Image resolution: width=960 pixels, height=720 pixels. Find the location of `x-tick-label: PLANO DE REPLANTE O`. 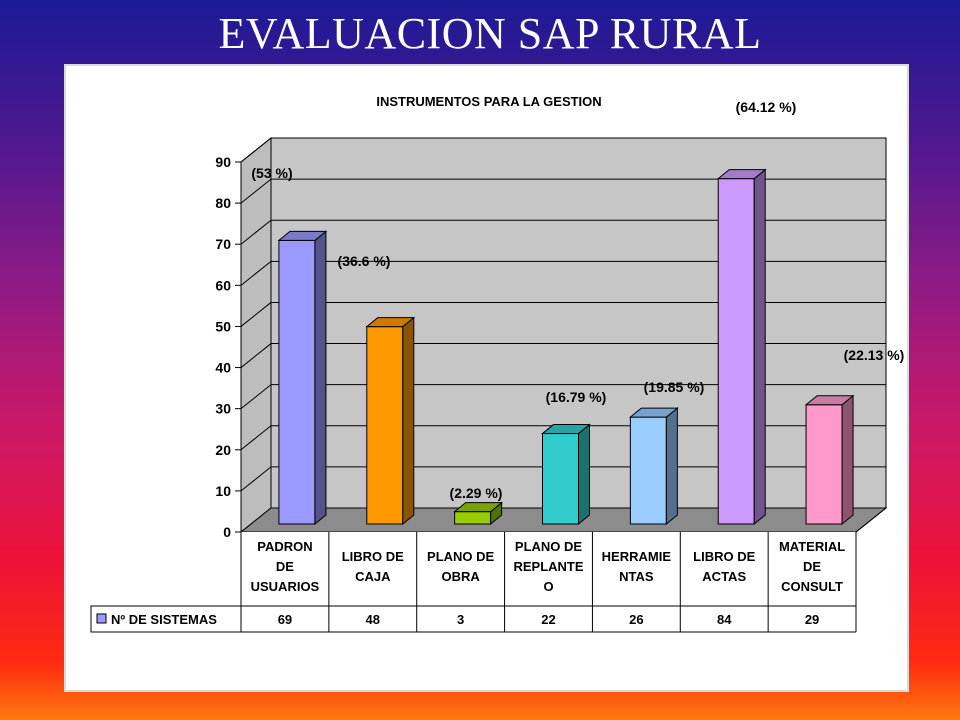

x-tick-label: PLANO DE REPLANTE O is located at coordinates (548, 566).